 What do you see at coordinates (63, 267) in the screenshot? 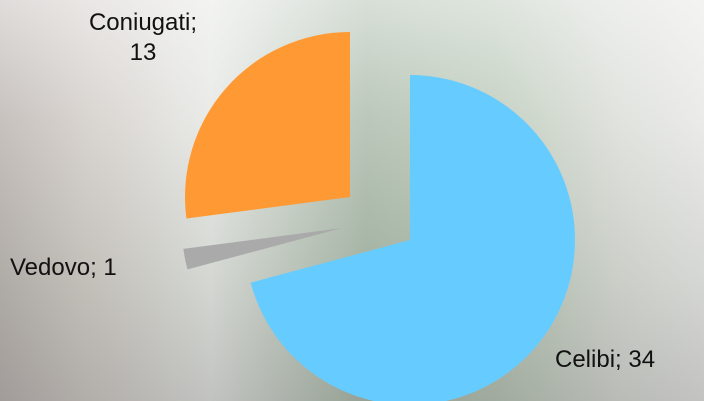
I see `data-label: Vedovo; 1` at bounding box center [63, 267].